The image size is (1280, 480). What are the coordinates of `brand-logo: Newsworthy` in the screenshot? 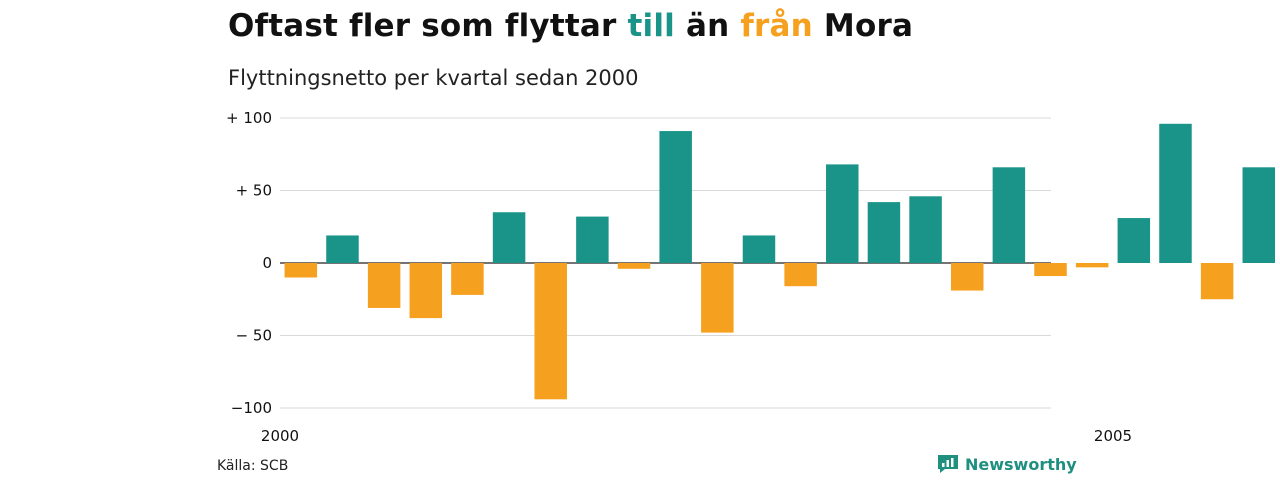 It's located at (1007, 464).